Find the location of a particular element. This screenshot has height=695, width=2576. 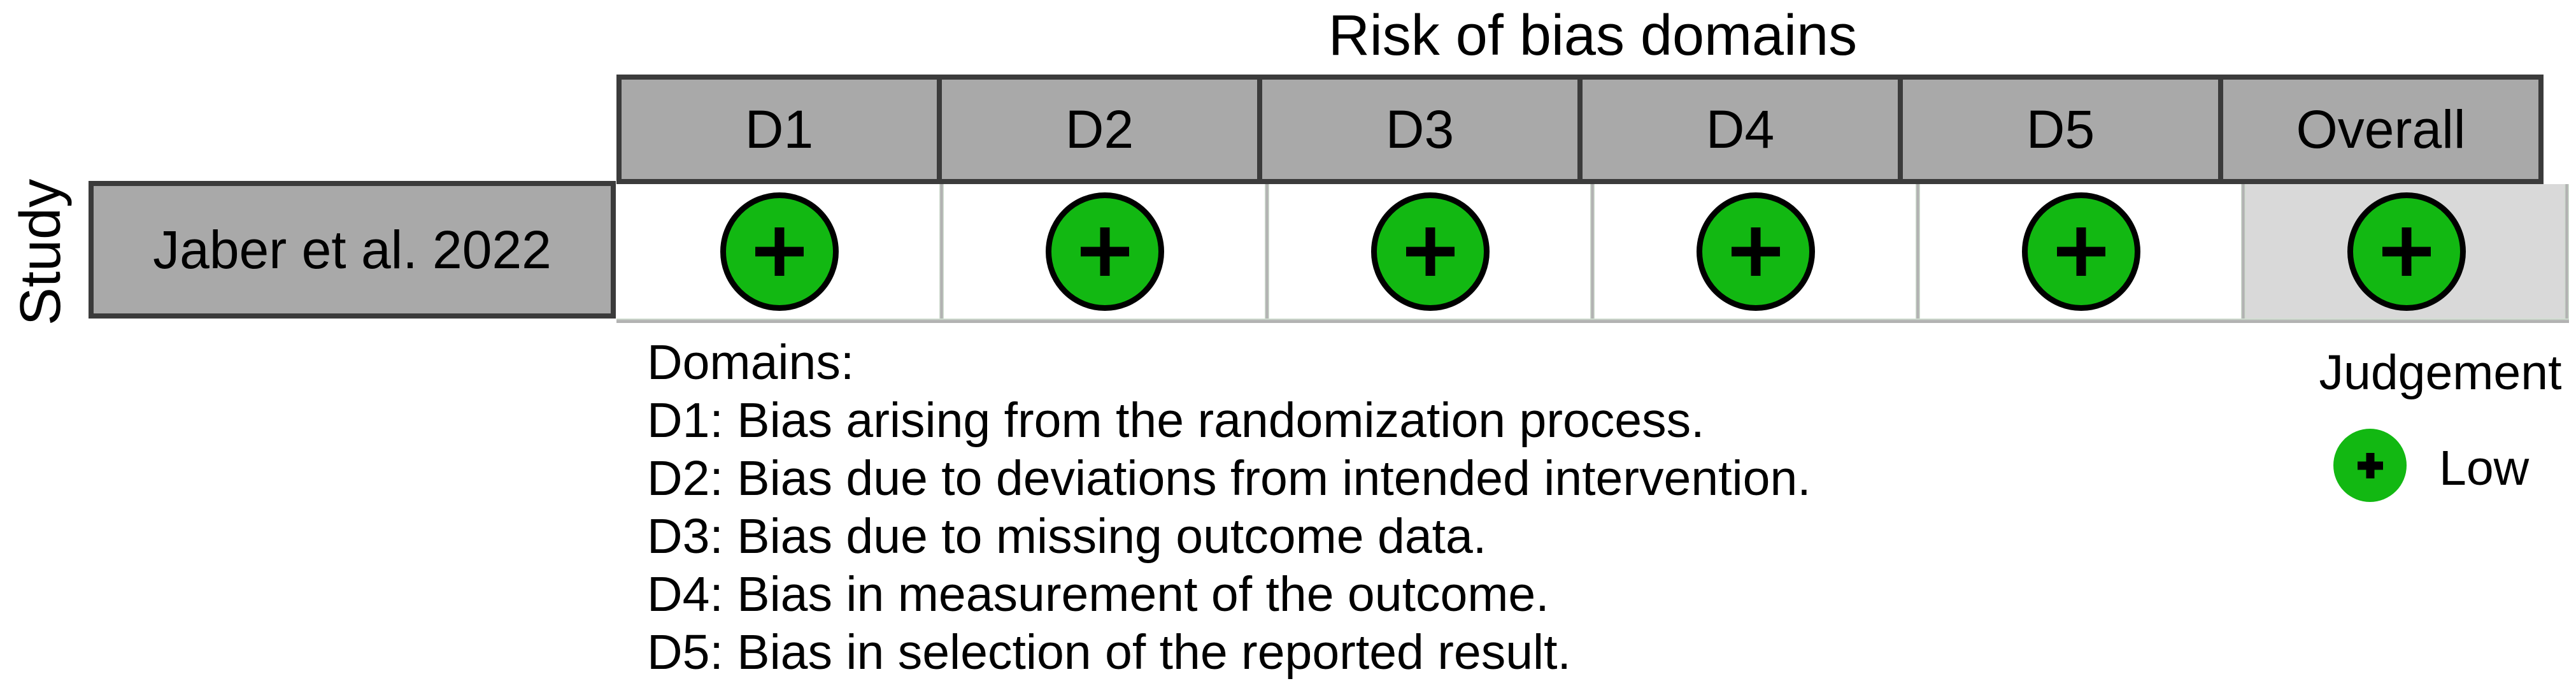

judgement-cell-d2 is located at coordinates (1105, 251).